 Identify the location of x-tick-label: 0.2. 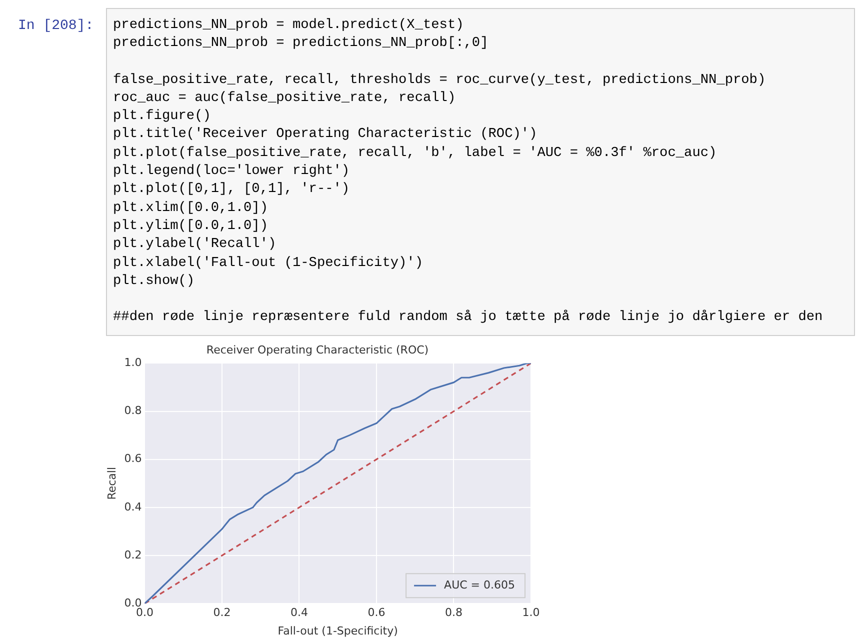
(222, 613).